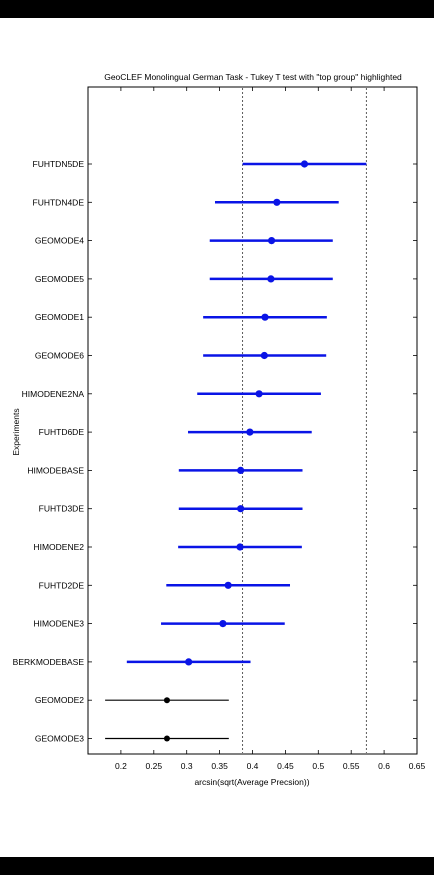  What do you see at coordinates (58, 624) in the screenshot?
I see `experiment-label: HIMODENE3` at bounding box center [58, 624].